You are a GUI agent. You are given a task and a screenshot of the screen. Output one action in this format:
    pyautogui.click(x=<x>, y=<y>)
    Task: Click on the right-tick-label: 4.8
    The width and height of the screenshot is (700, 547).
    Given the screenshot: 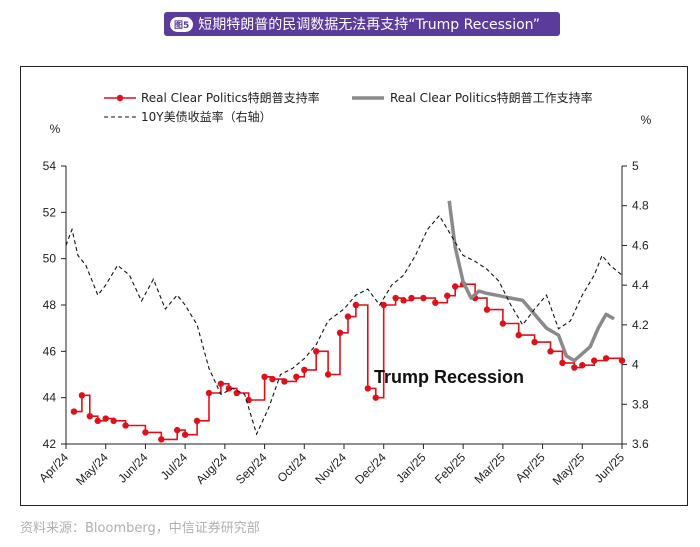 What is the action you would take?
    pyautogui.click(x=640, y=206)
    